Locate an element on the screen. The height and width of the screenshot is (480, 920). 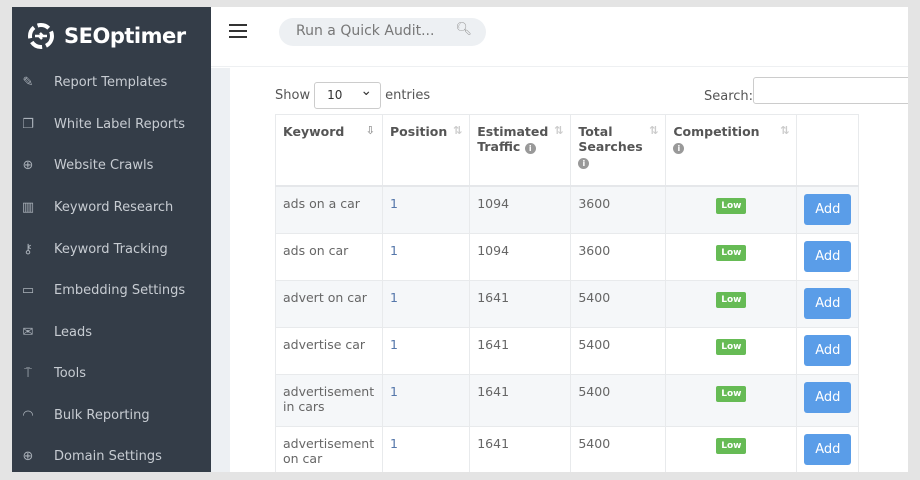
dashboard-icon: ◠ is located at coordinates (28, 415).